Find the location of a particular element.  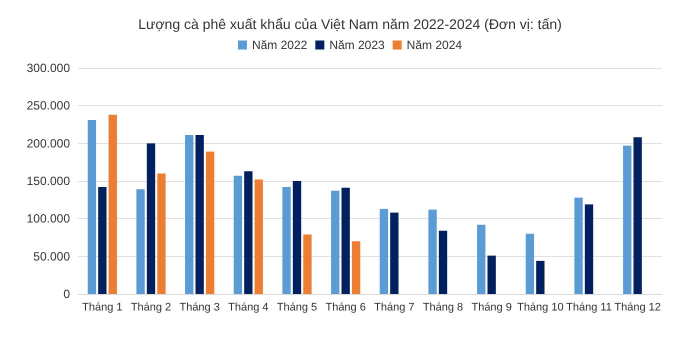

chart-title: Lượng cà phê xuất khẩu của Việt Nam năm 2022-2024 (Đơn vị: tấn) is located at coordinates (350, 24).